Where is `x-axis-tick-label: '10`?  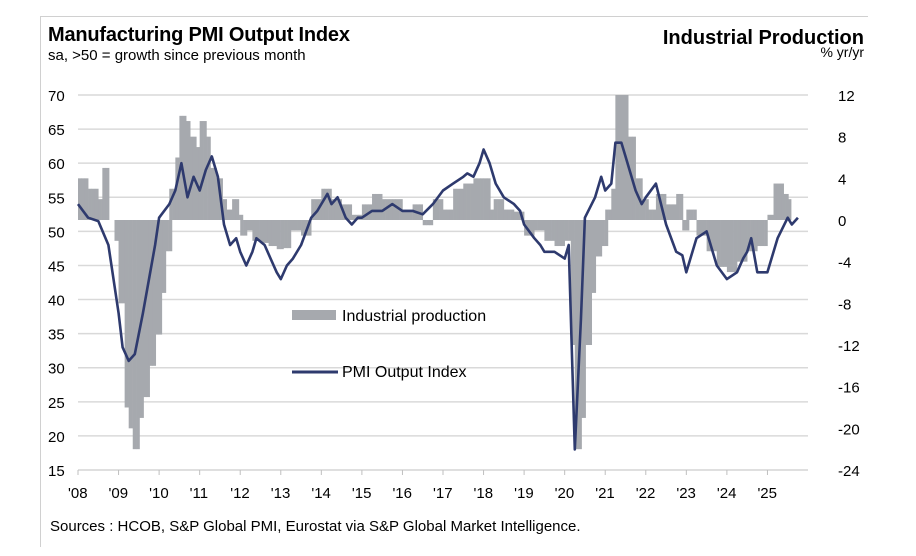
x-axis-tick-label: '10 is located at coordinates (159, 493).